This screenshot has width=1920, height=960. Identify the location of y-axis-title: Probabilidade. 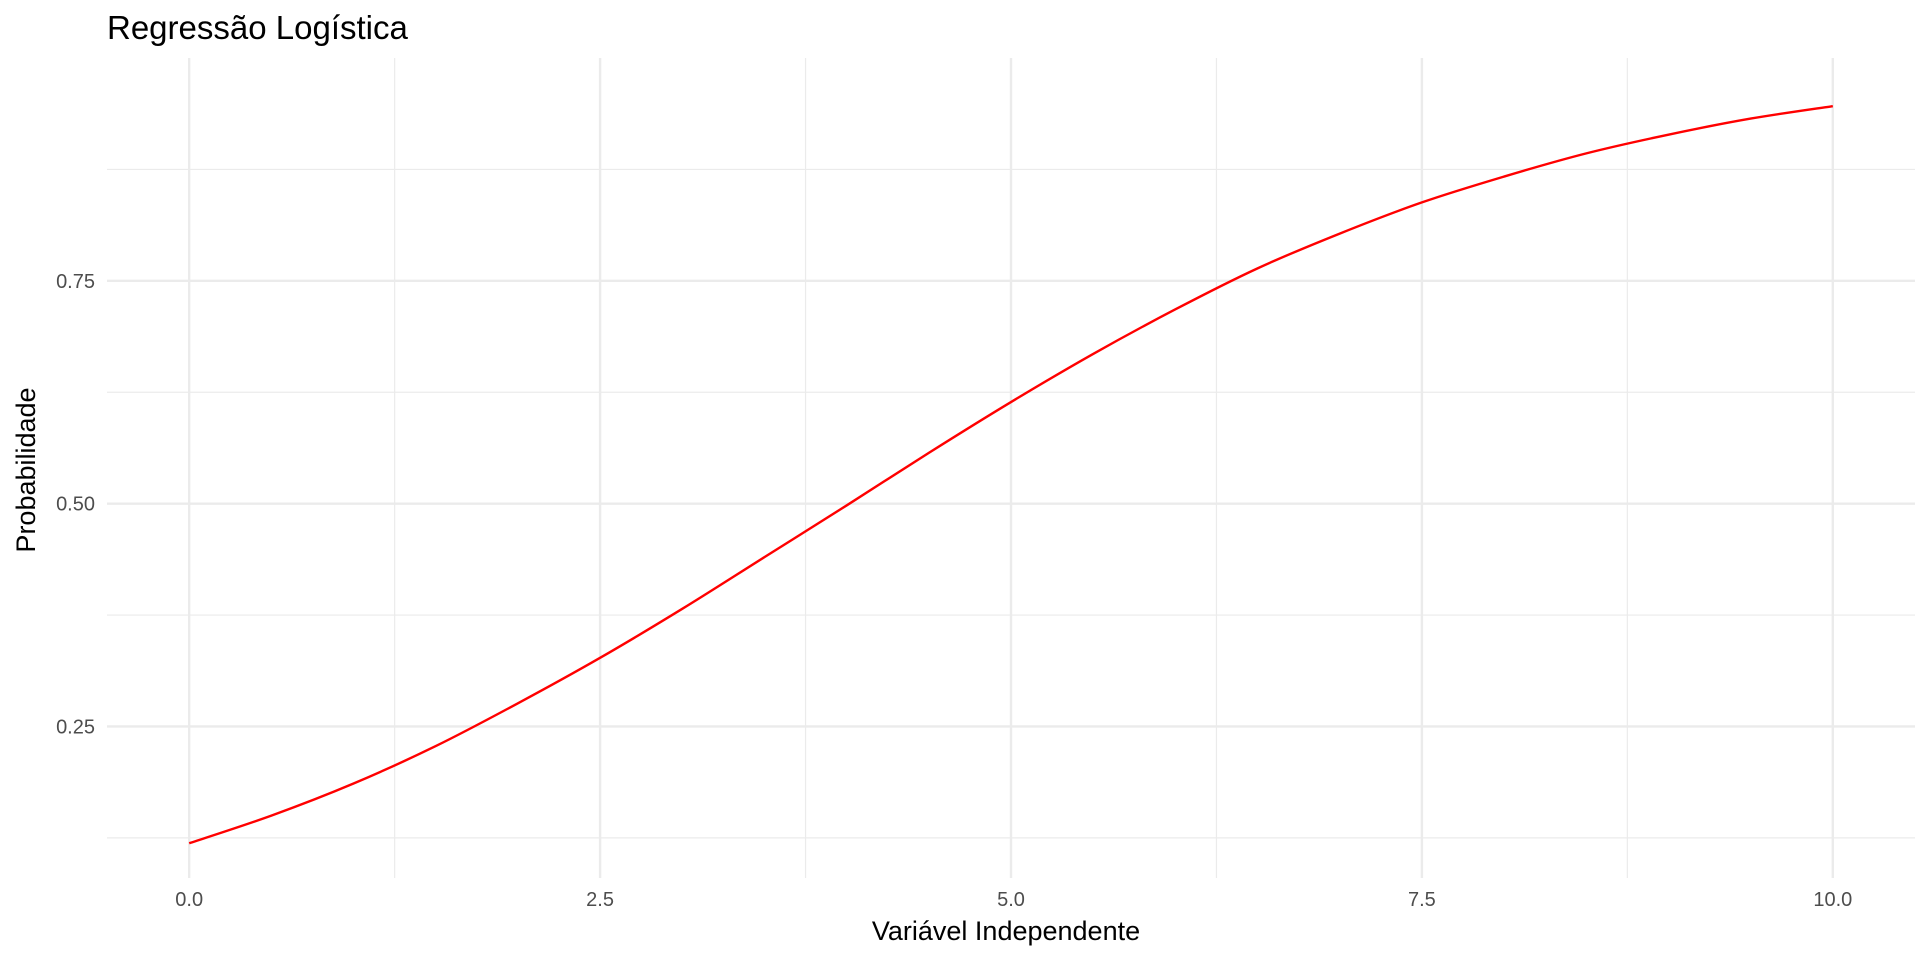
(26, 469).